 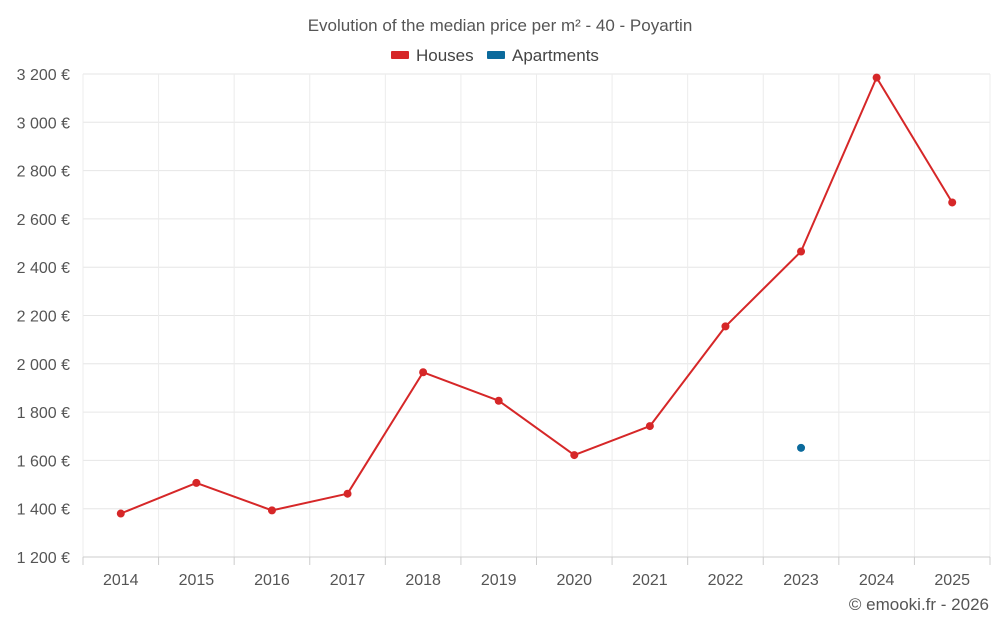 What do you see at coordinates (43, 558) in the screenshot?
I see `y-tick-label: 1 200 €` at bounding box center [43, 558].